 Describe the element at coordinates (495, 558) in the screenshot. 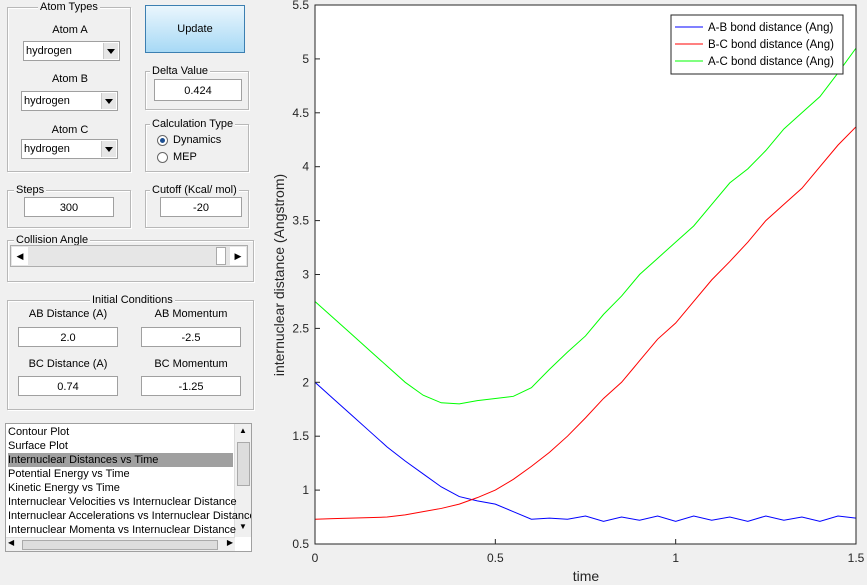

I see `x-tick-label: 0.5` at that location.